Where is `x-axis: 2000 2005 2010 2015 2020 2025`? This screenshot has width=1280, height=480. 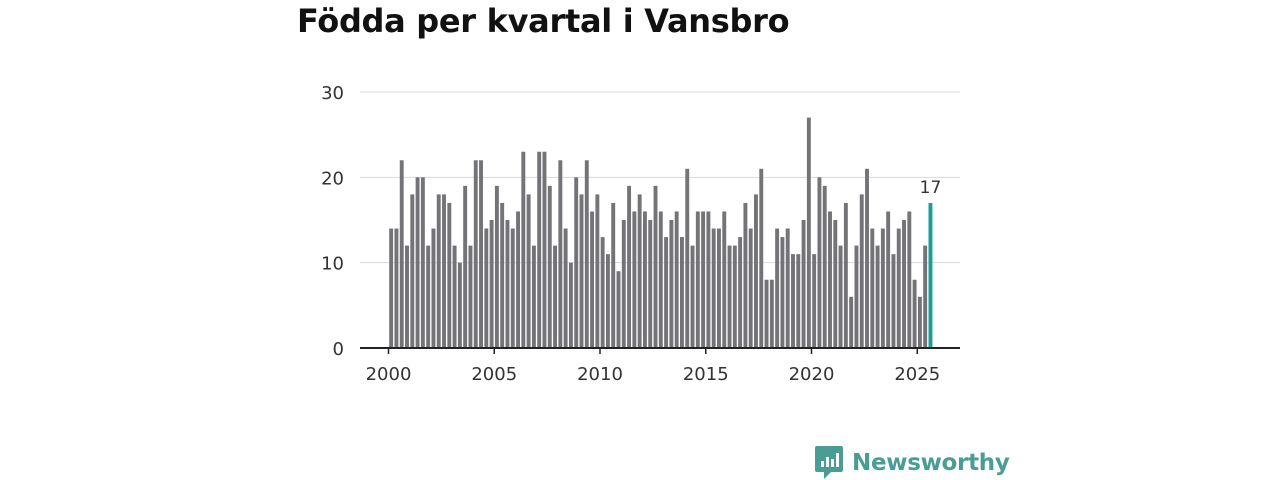
x-axis: 2000 2005 2010 2015 2020 2025 is located at coordinates (660, 366).